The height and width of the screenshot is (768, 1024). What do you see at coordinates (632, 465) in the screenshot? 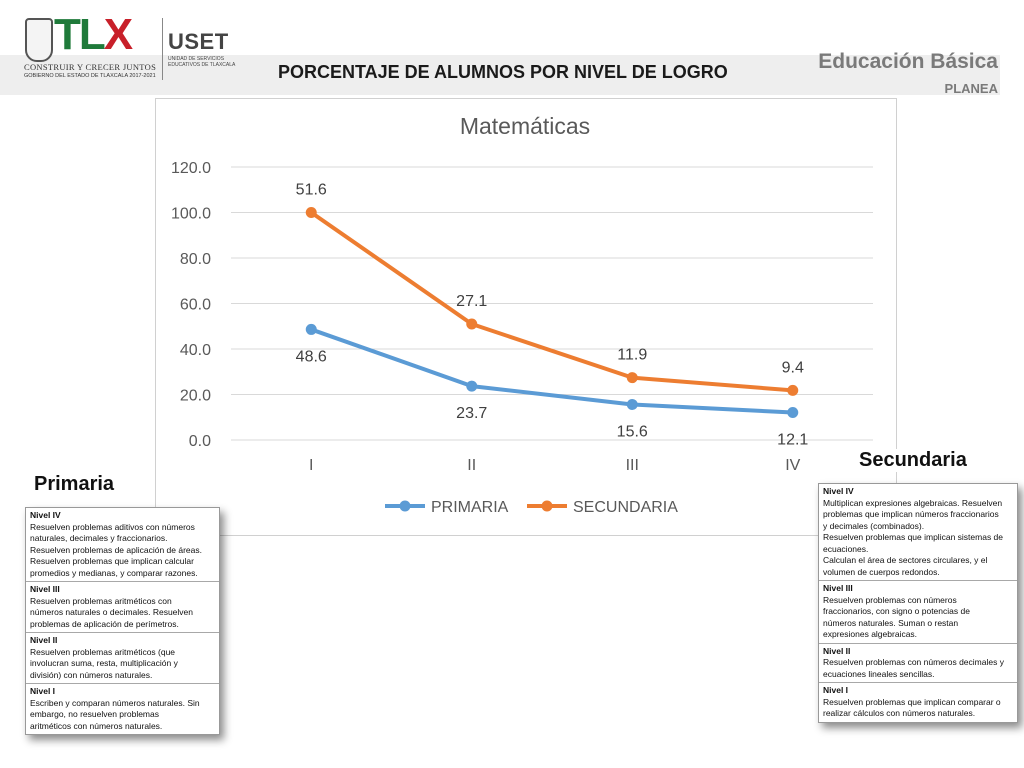
I see `x-tick-label: III` at bounding box center [632, 465].